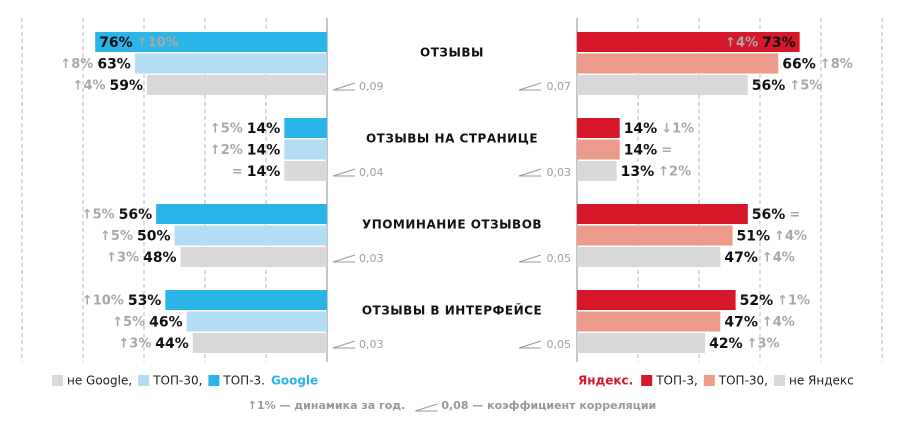 The width and height of the screenshot is (906, 446). What do you see at coordinates (726, 344) in the screenshot?
I see `value-label: 42%` at bounding box center [726, 344].